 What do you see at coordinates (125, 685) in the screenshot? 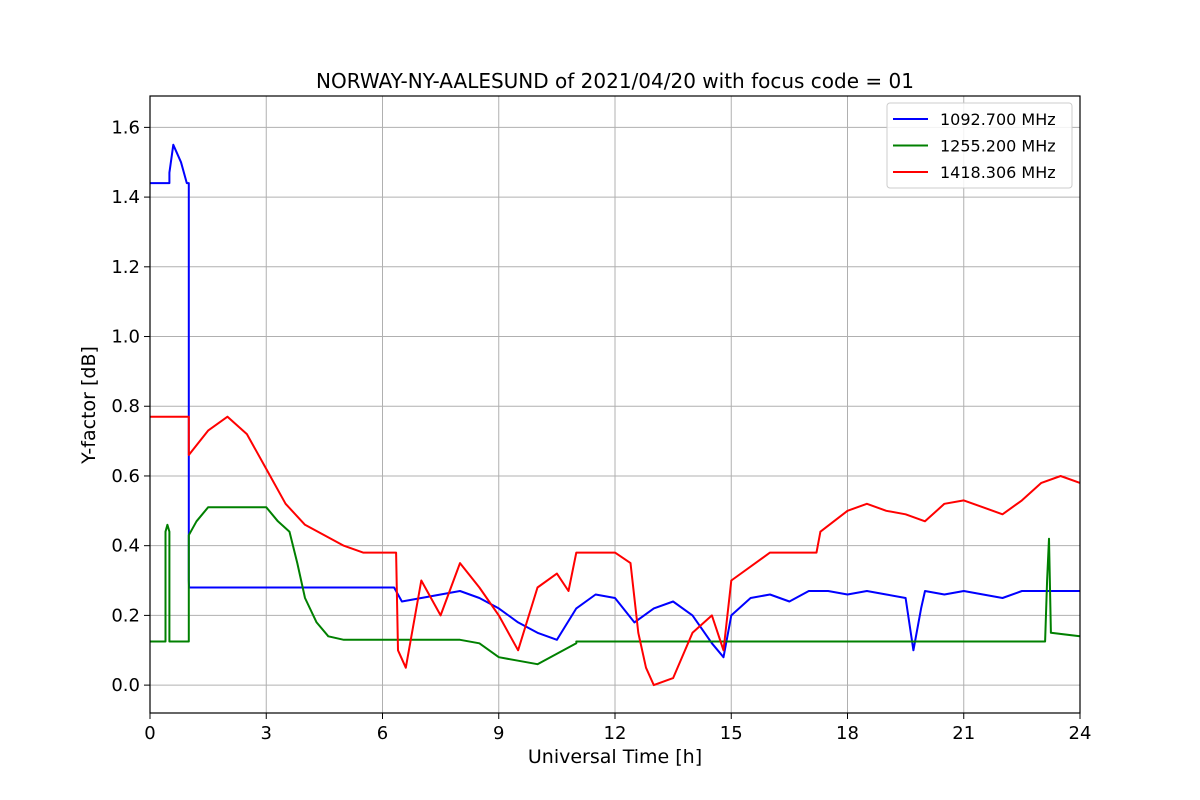
I see `y-tick-label: 0.0` at bounding box center [125, 685].